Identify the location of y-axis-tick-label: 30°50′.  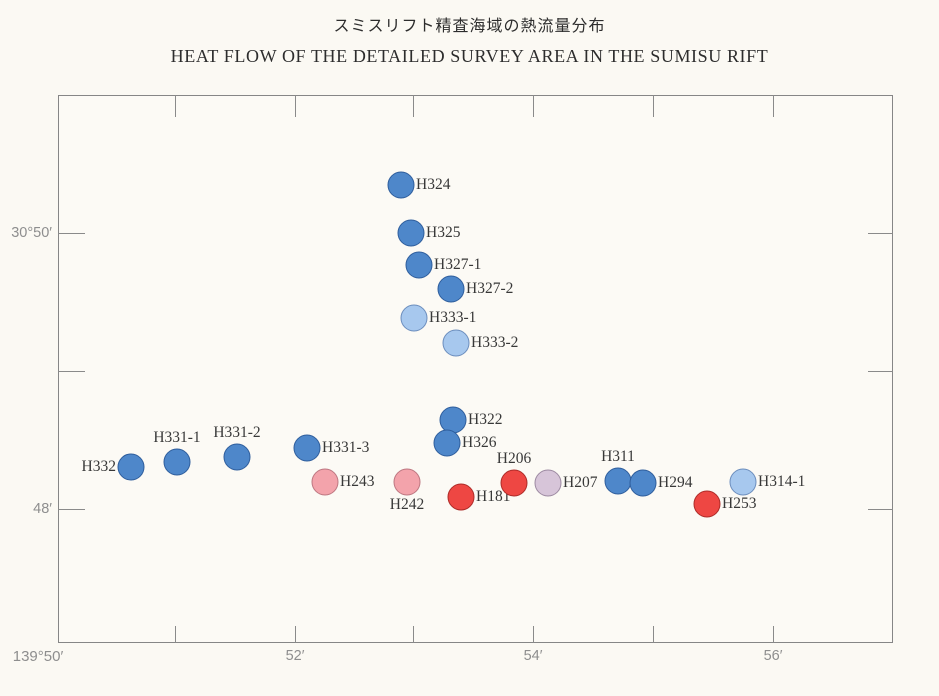
(31, 233).